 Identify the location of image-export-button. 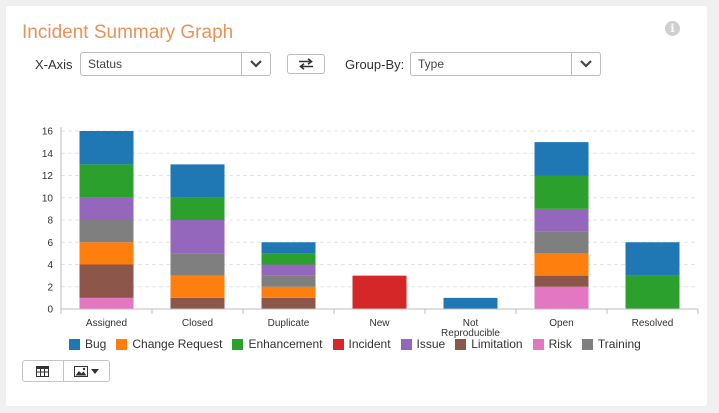
(86, 371).